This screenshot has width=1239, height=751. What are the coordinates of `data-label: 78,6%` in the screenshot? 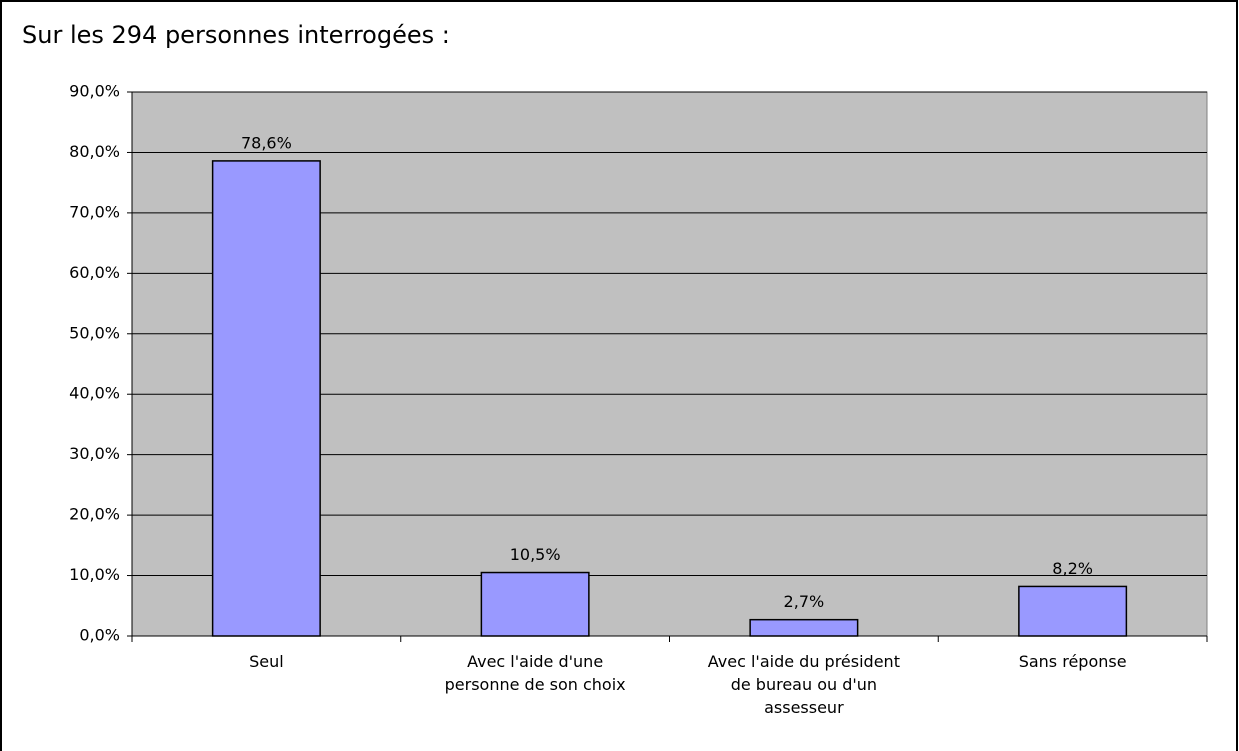 It's located at (266, 142).